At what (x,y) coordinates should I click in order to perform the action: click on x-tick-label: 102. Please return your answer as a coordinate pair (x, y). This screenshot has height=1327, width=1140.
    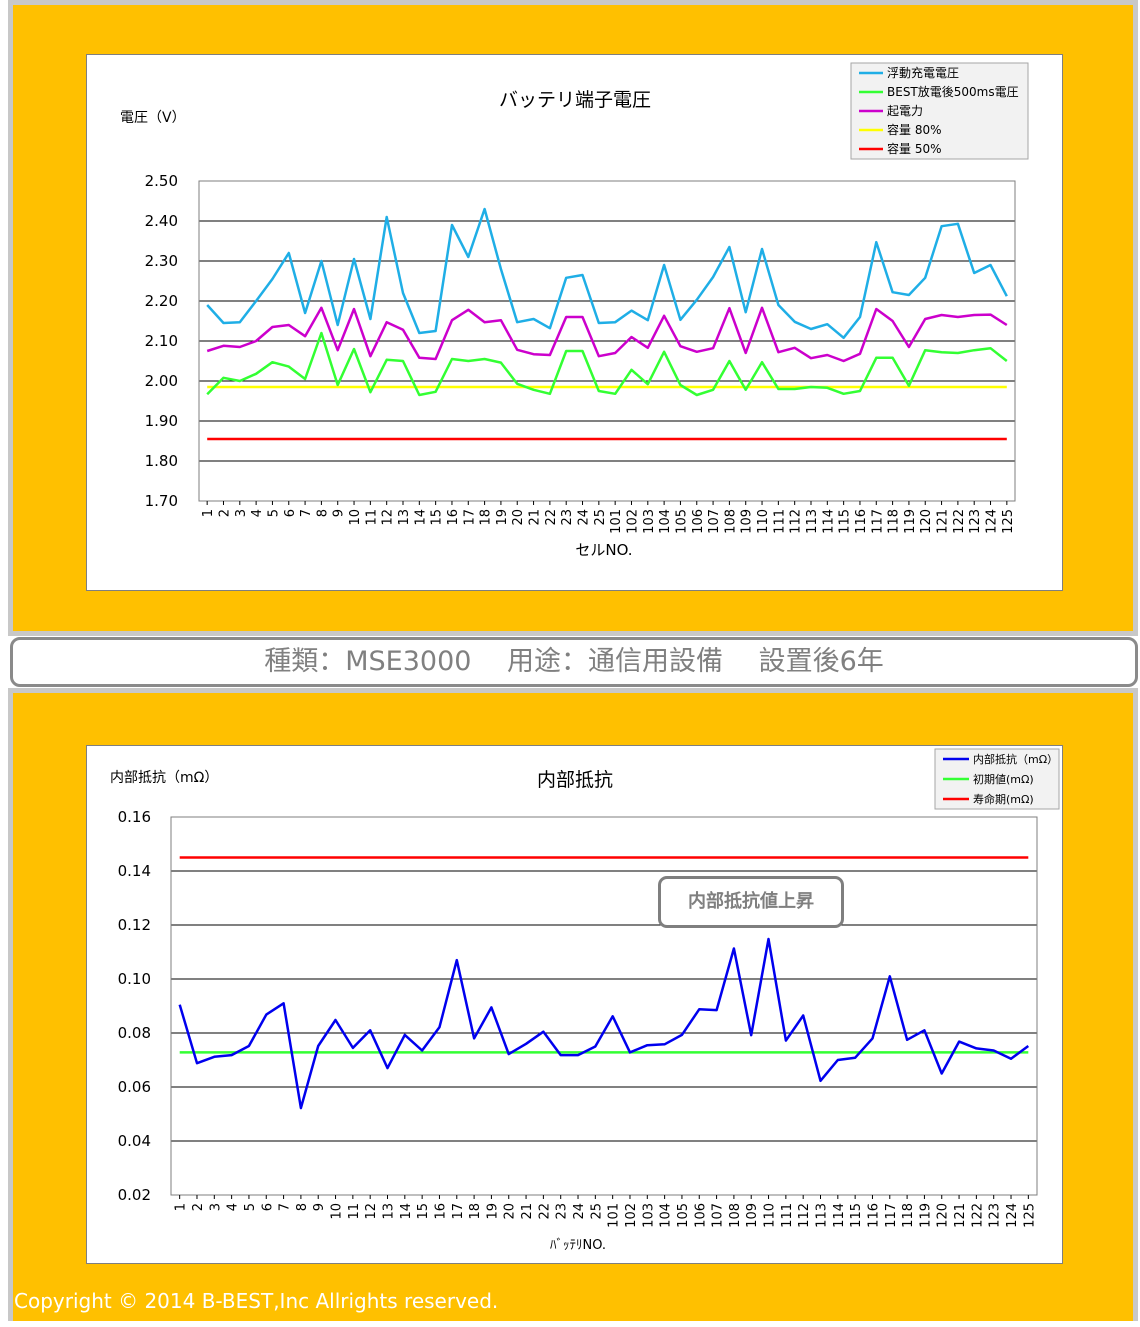
    Looking at the image, I should click on (631, 1215).